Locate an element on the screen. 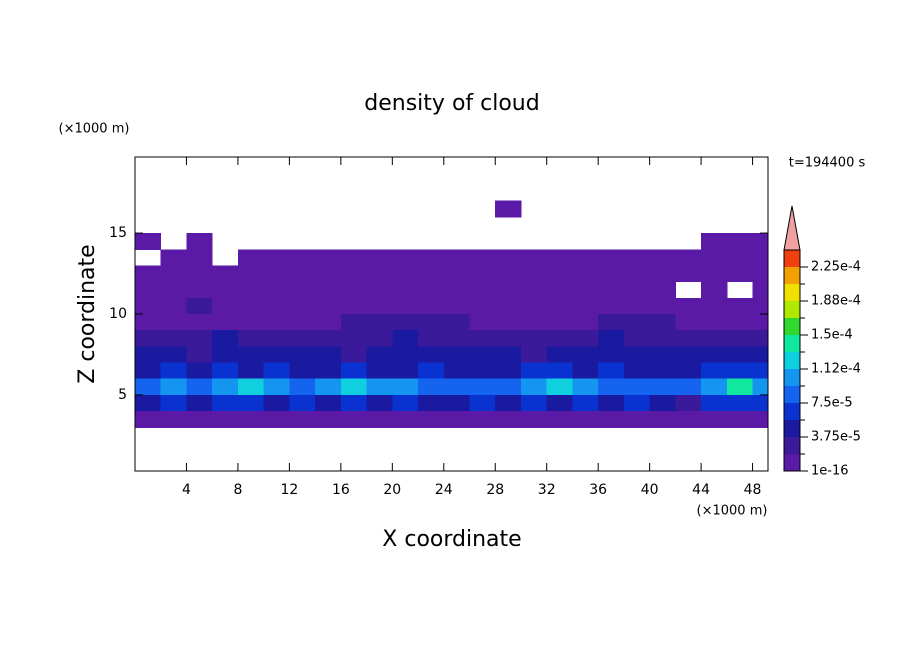 This screenshot has height=654, width=904. colorbar-tick-label: 1.88e-4 is located at coordinates (836, 301).